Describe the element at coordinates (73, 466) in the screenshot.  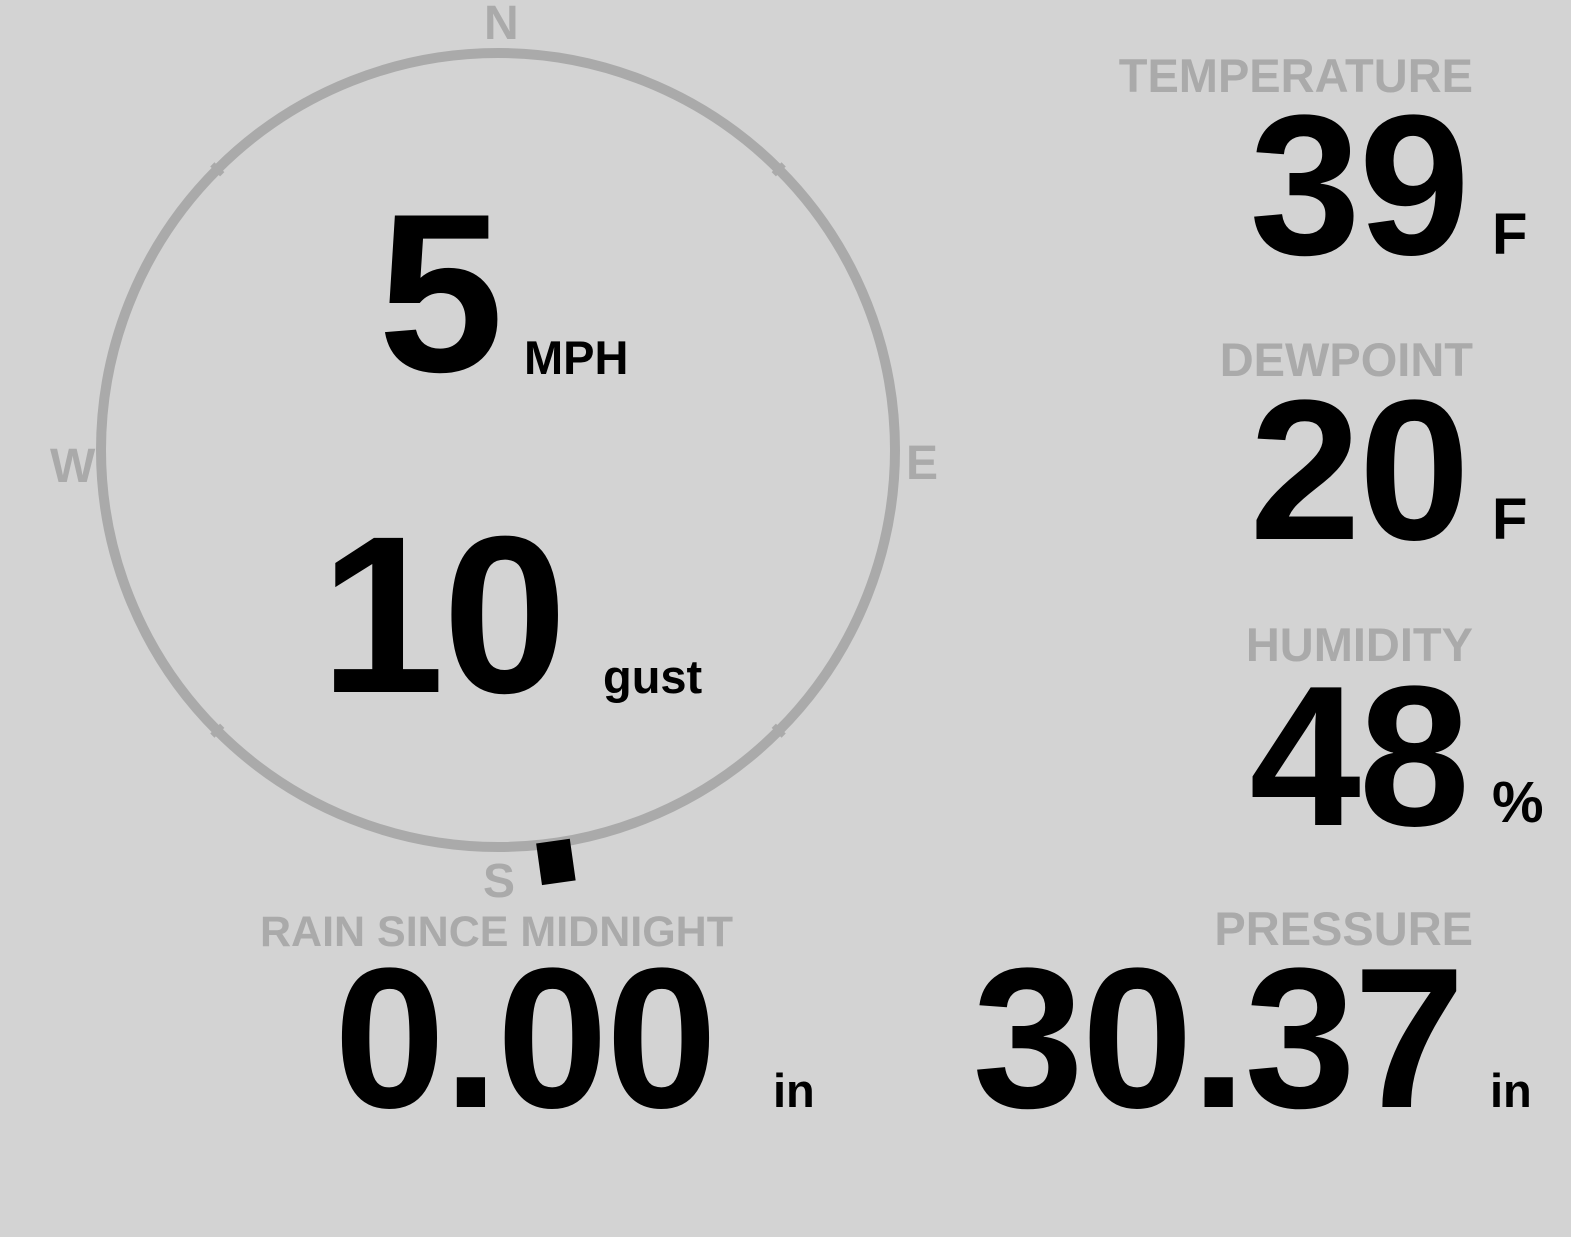
I see `compass-label-west: W` at that location.